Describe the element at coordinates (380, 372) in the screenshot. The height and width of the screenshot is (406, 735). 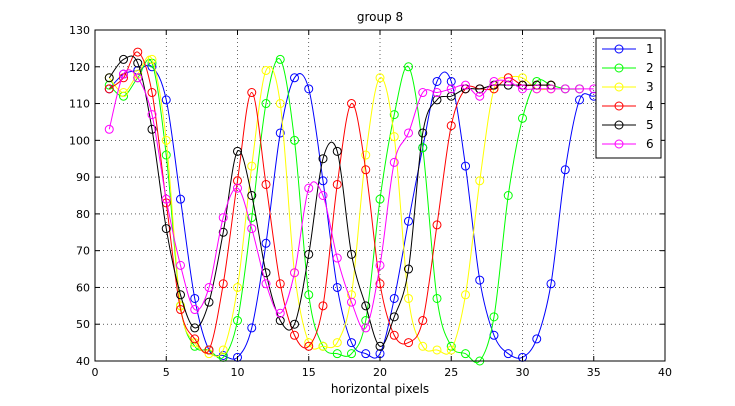
I see `x-tick-label: 20` at that location.